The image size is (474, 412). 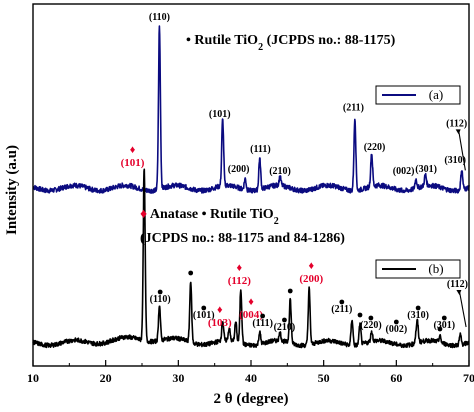 I want to click on peak-label-b-14: (002), so click(x=396, y=329).